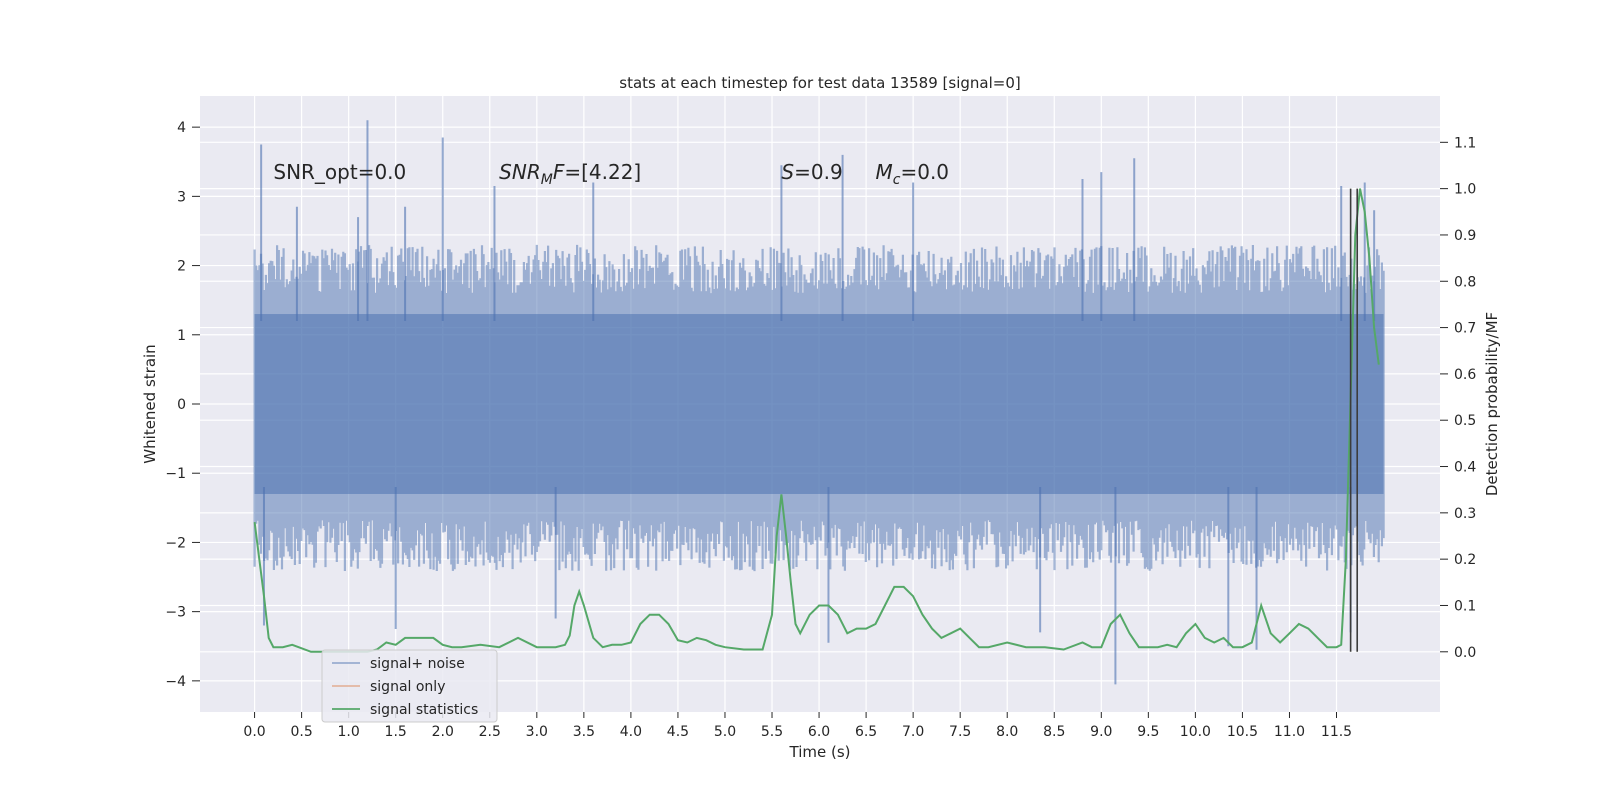 The height and width of the screenshot is (800, 1600). What do you see at coordinates (602, 172) in the screenshot?
I see `annotation-1-part-3: =[4.22]` at bounding box center [602, 172].